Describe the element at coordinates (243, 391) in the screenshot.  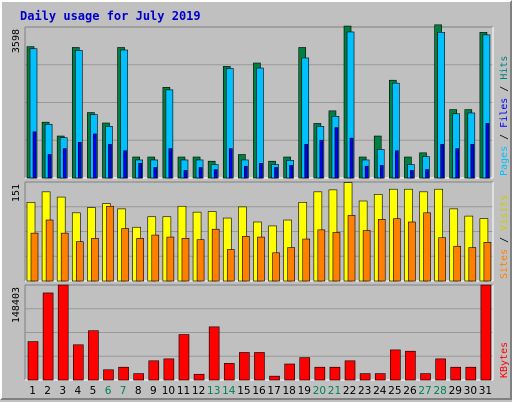
I see `day-label: 15` at that location.